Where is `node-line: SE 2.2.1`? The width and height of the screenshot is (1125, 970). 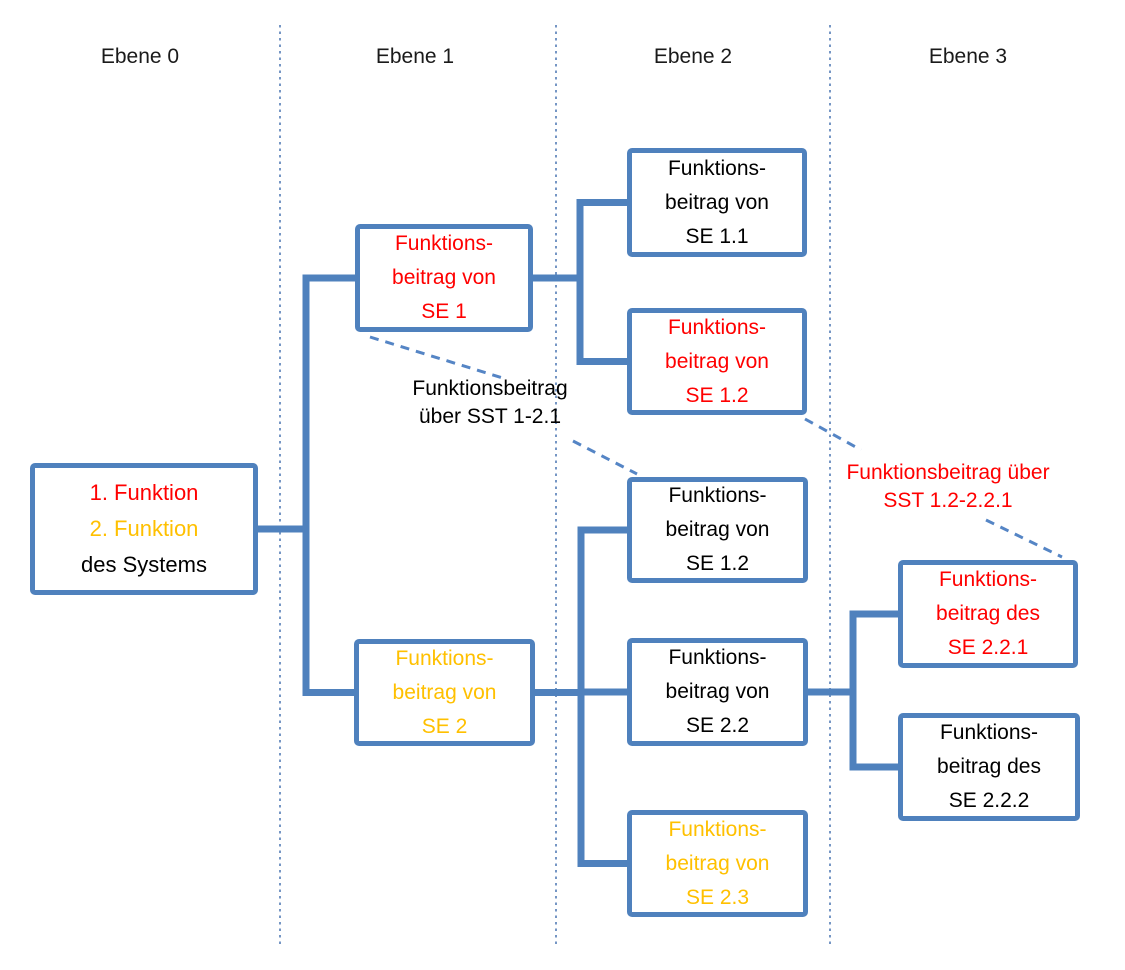
node-line: SE 2.2.1 is located at coordinates (988, 647).